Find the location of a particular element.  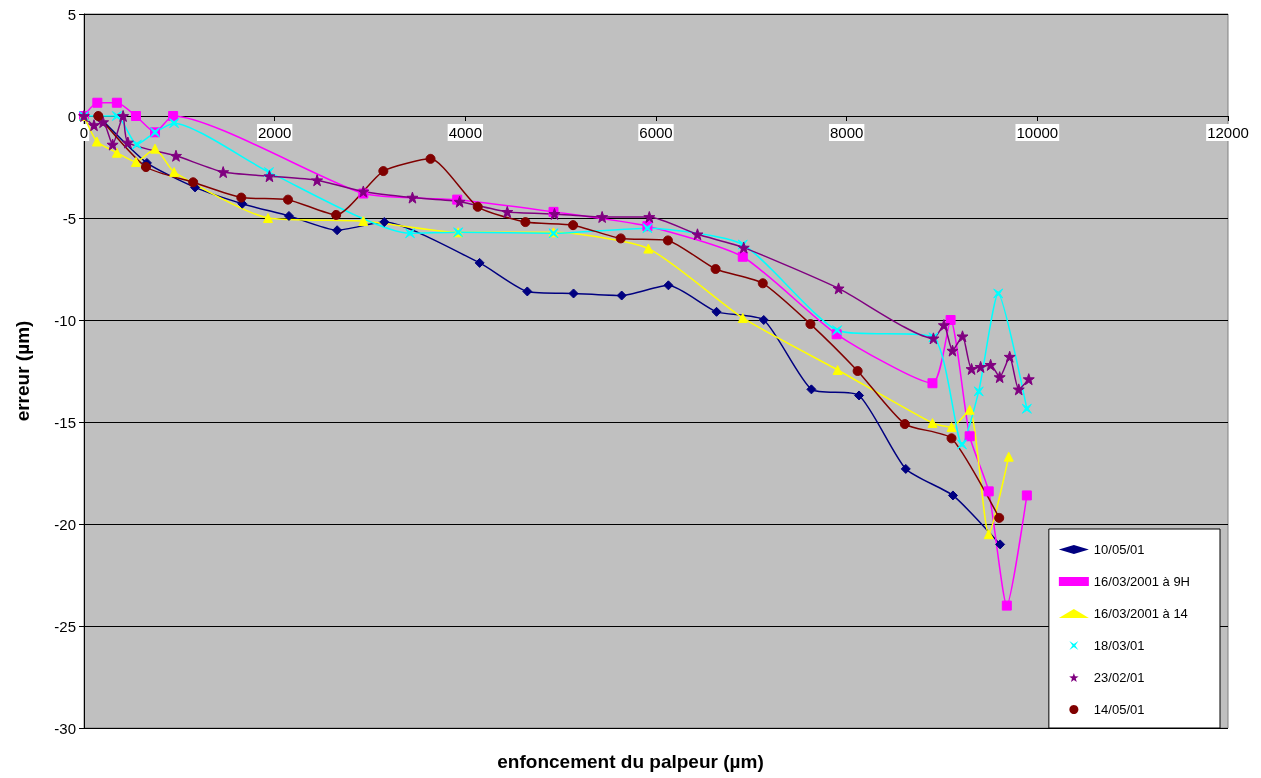

y-tick-label: -25 is located at coordinates (65, 626).